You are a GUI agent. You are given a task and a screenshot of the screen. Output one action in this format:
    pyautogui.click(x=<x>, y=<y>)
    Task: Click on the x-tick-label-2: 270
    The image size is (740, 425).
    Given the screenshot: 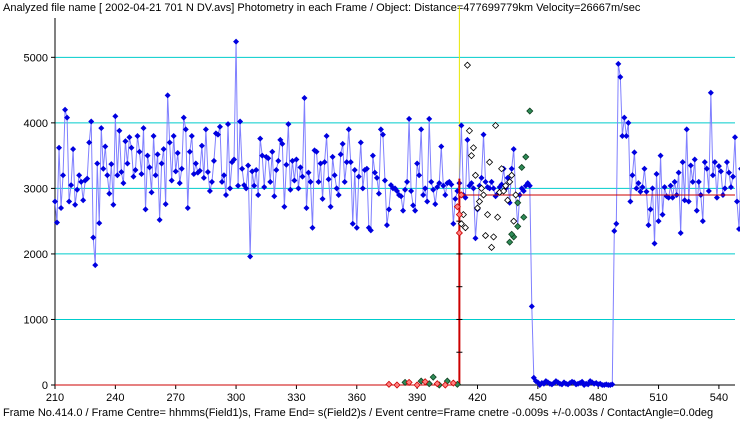 What is the action you would take?
    pyautogui.click(x=176, y=398)
    